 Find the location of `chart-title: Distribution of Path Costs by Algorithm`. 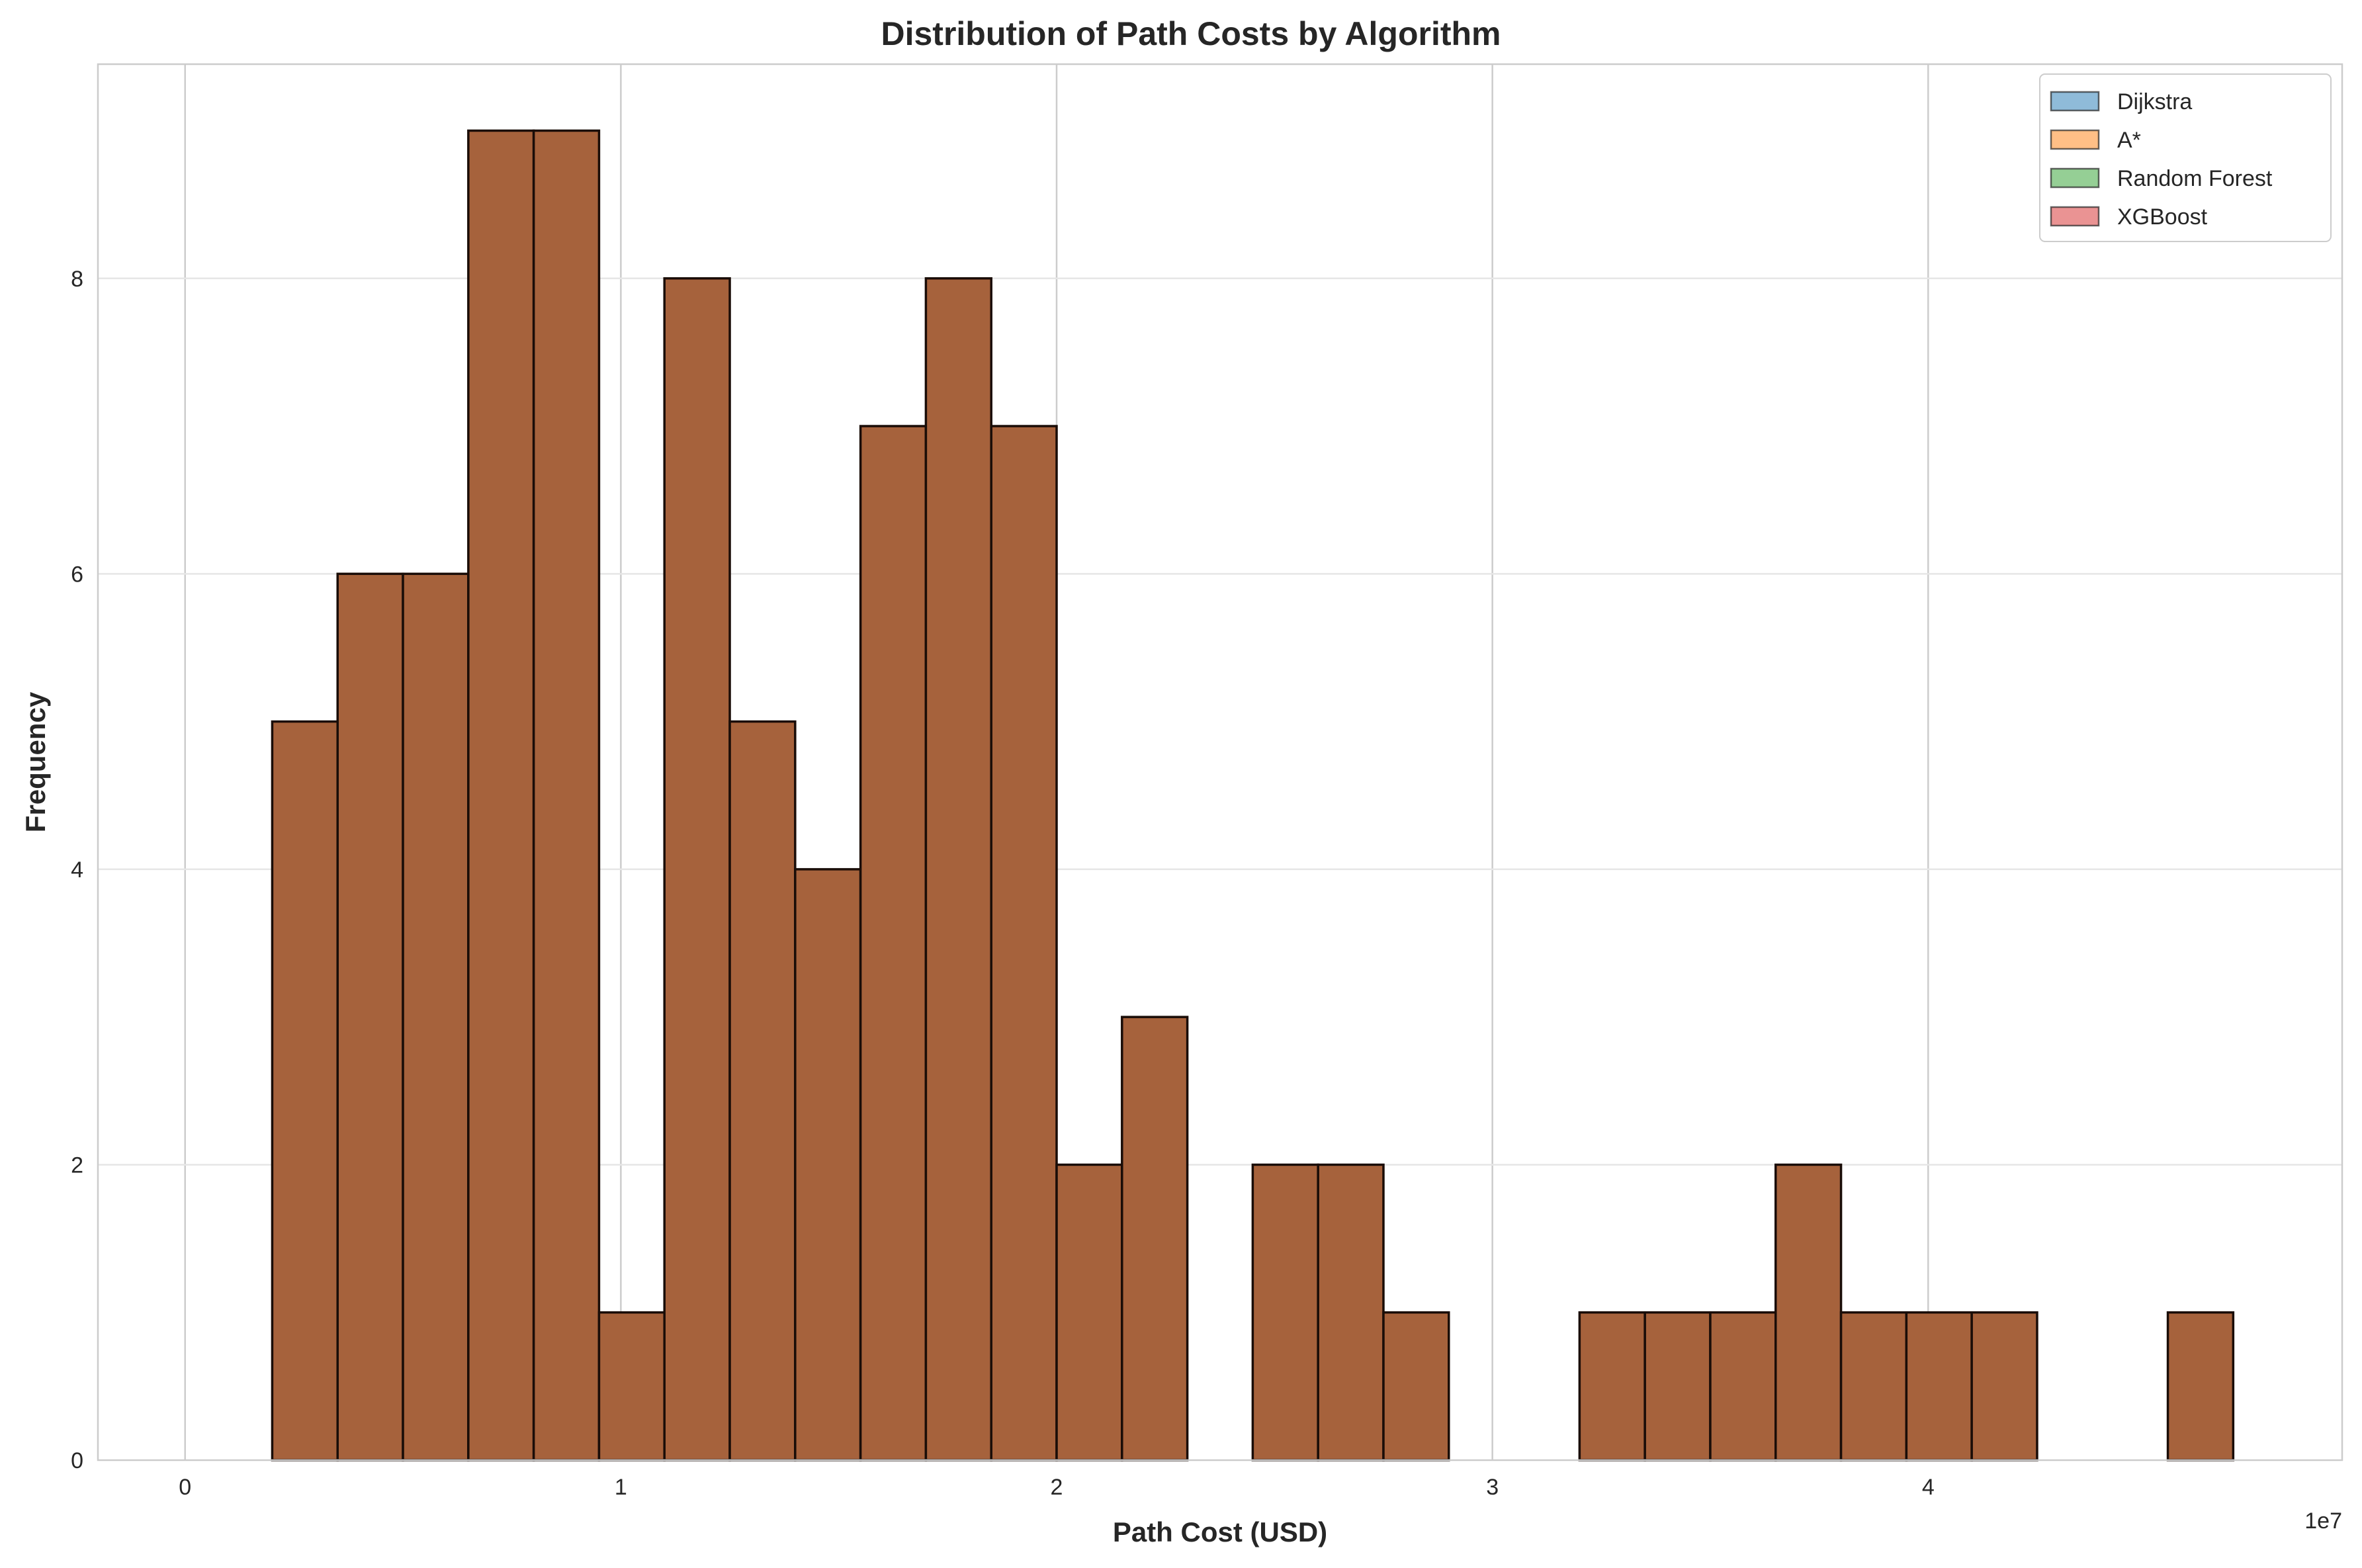

chart-title: Distribution of Path Costs by Algorithm is located at coordinates (1191, 34).